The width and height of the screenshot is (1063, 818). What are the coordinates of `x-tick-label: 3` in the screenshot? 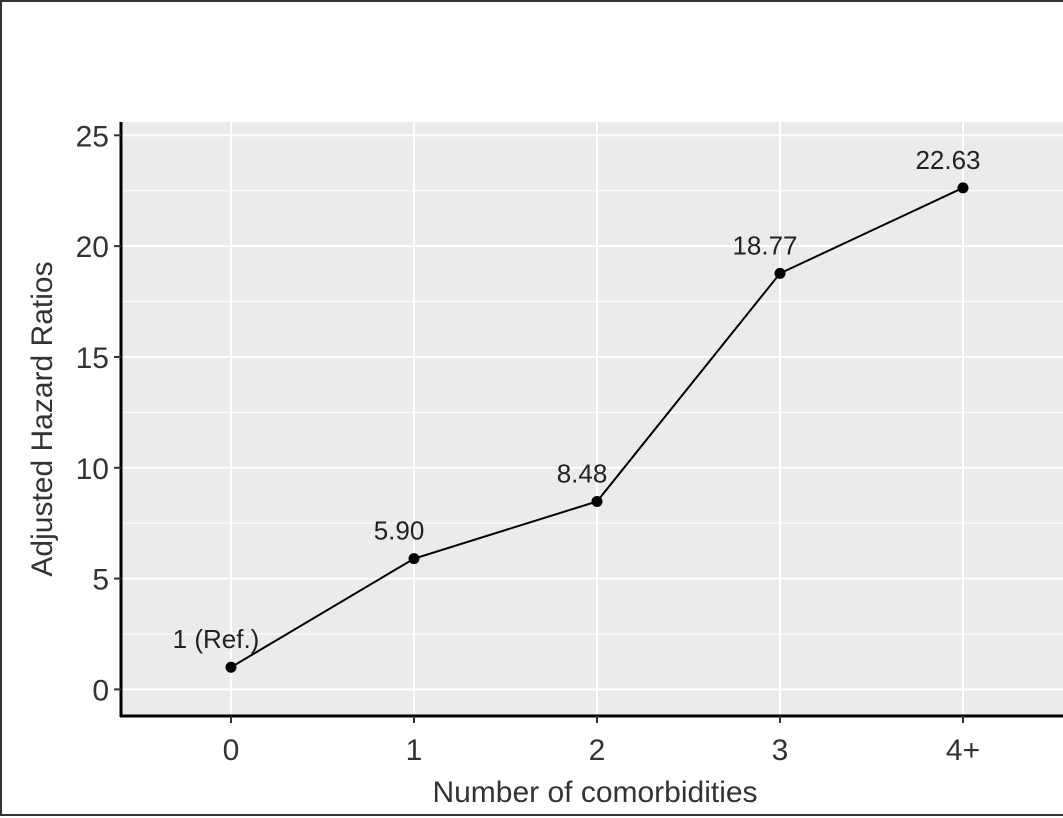 It's located at (780, 750).